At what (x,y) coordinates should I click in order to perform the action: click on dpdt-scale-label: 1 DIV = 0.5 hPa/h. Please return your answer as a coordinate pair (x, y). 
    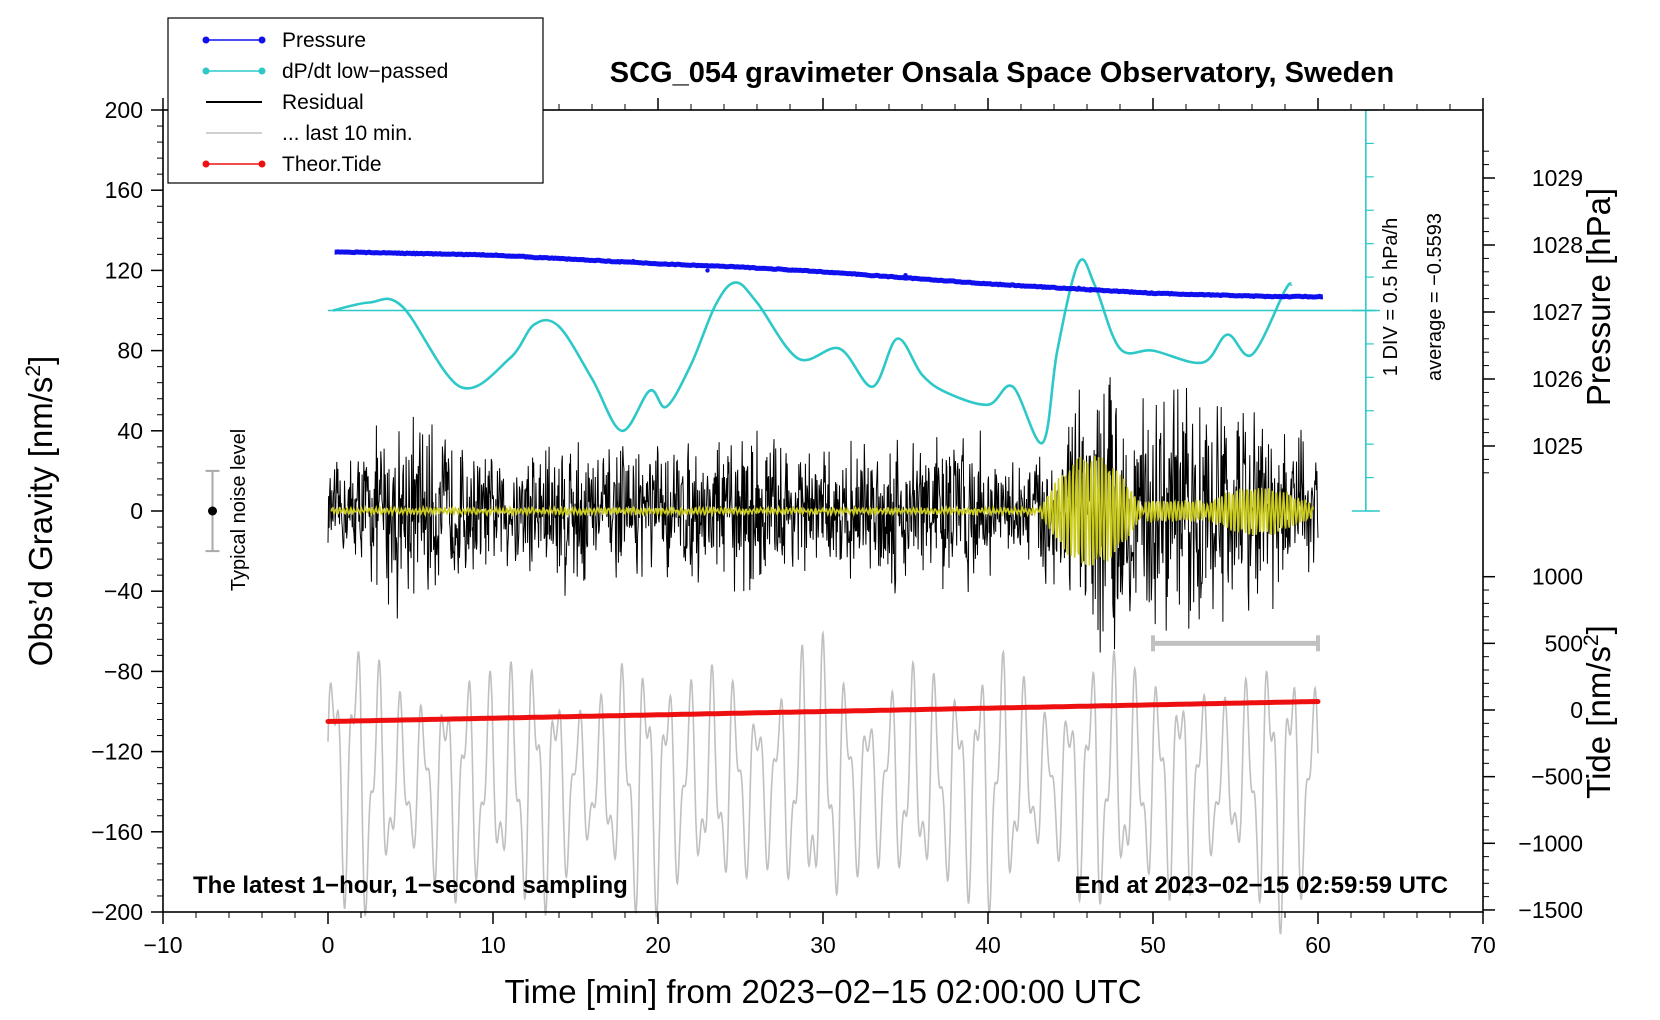
    Looking at the image, I should click on (1391, 297).